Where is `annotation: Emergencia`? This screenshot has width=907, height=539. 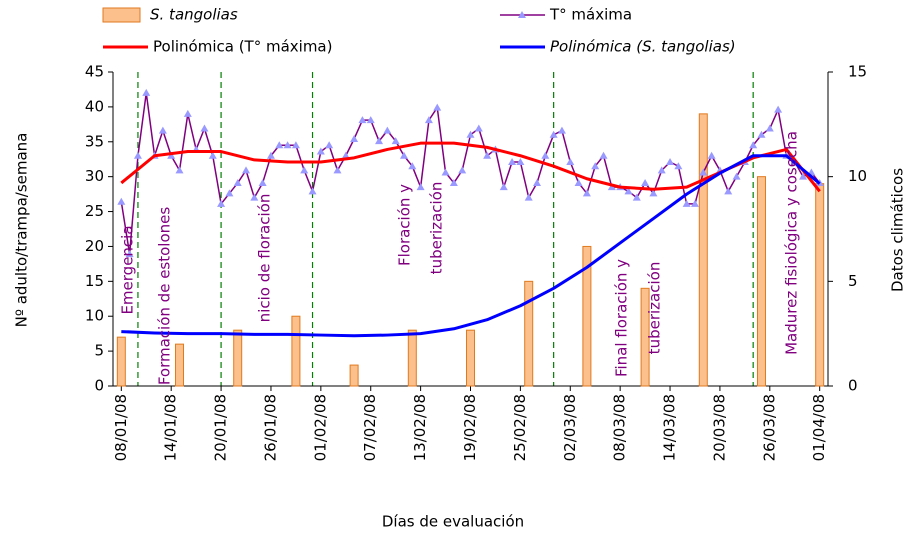 annotation: Emergencia is located at coordinates (128, 269).